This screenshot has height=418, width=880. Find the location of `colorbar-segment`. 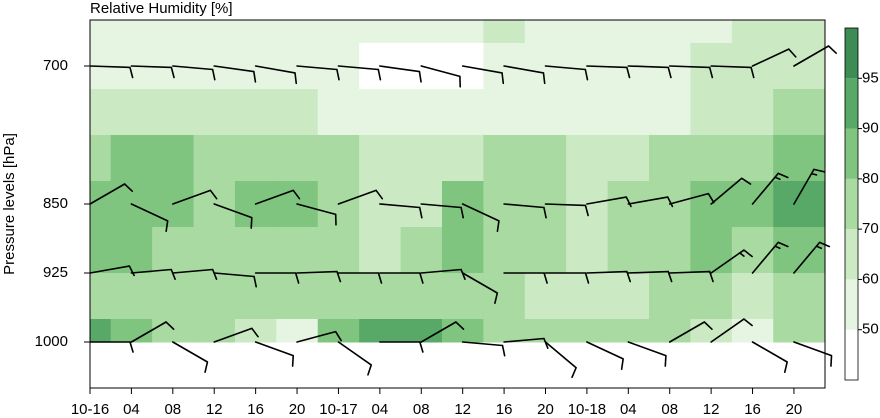

colorbar-segment is located at coordinates (851, 53).